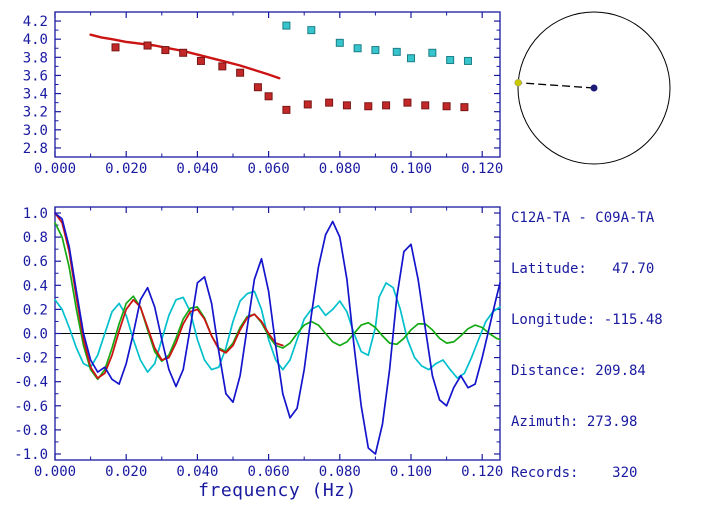 This screenshot has width=703, height=519. I want to click on y-tick-label: 2.8, so click(35, 149).